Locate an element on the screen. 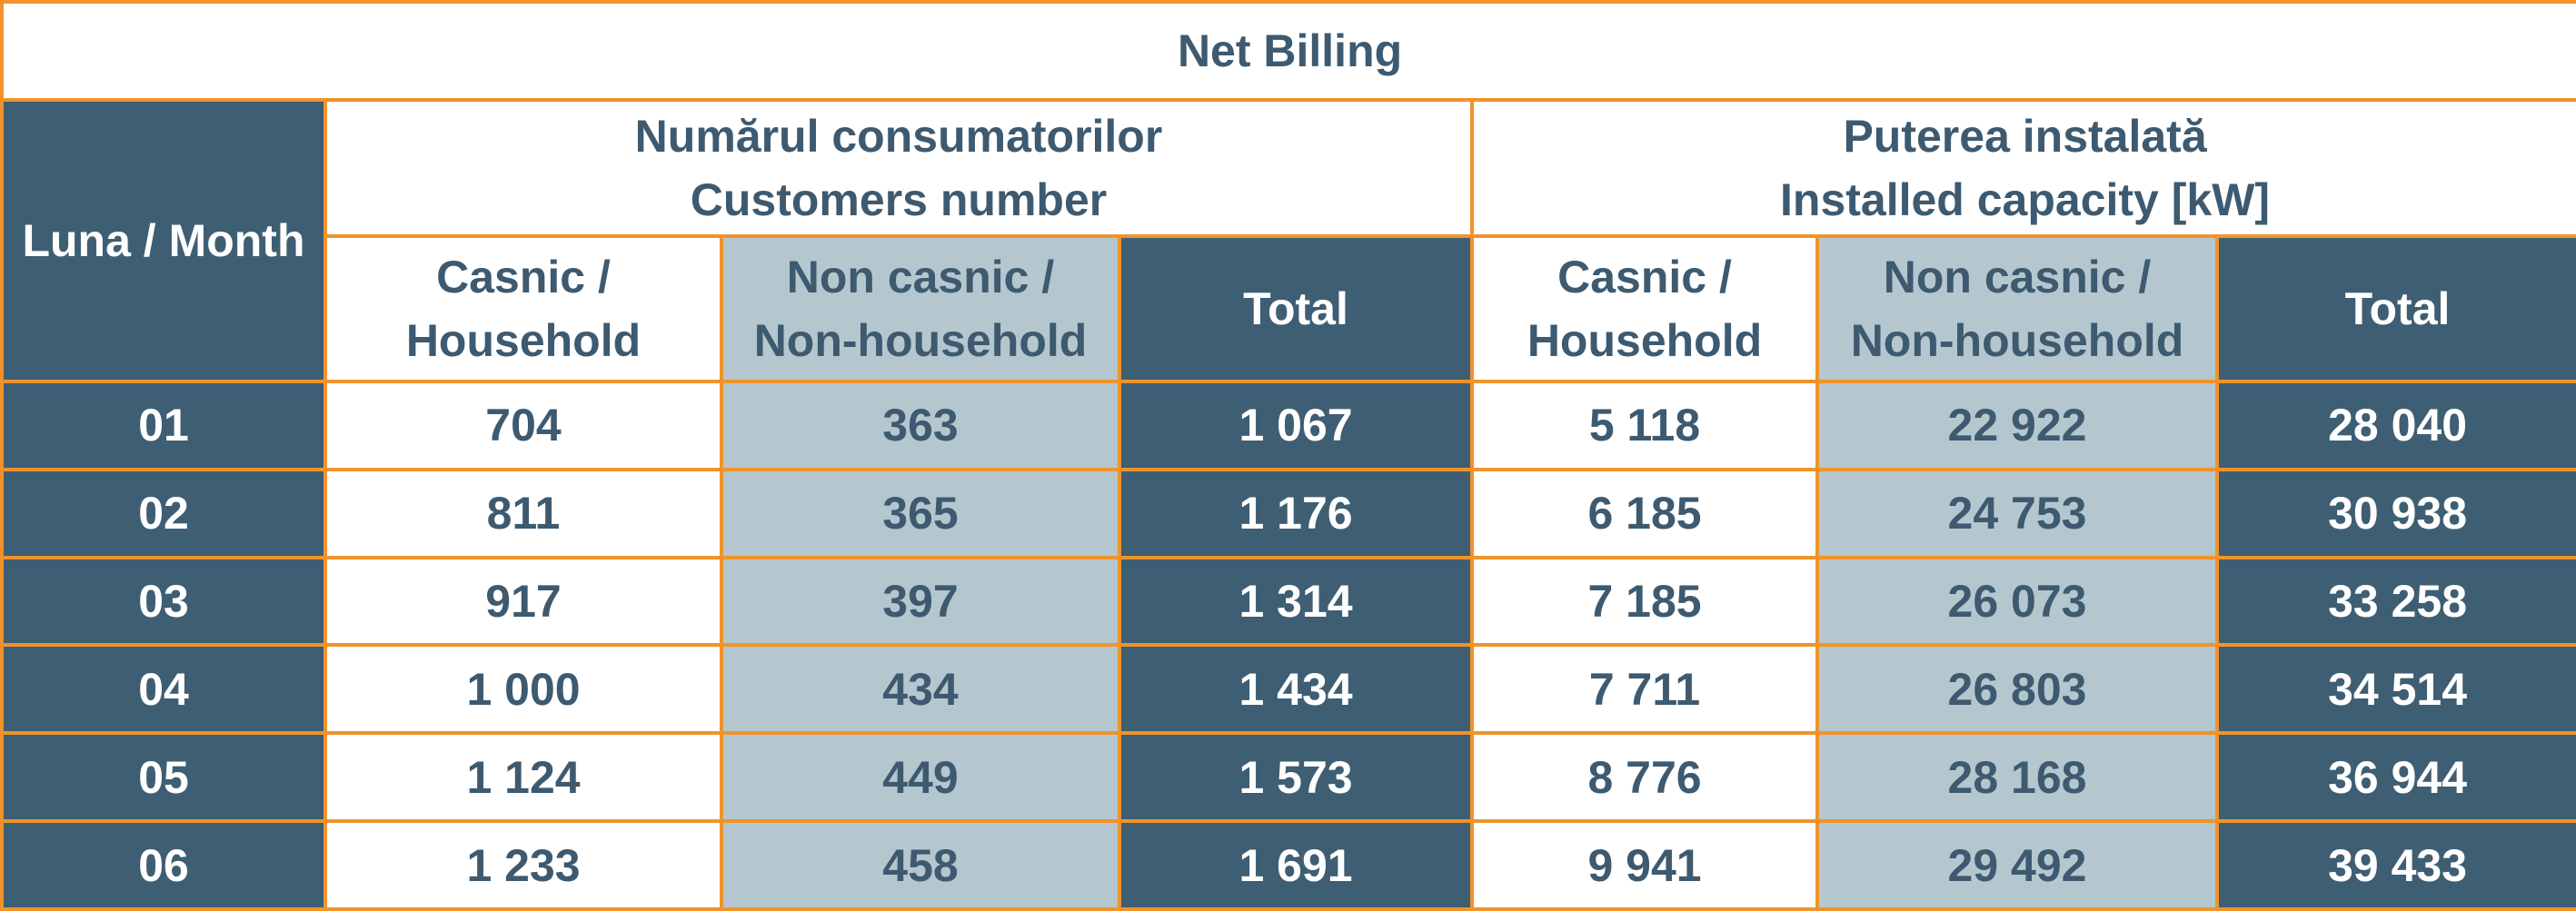  table-row: 05 1 124 449 1 573 8 776 28 168 36 944 is located at coordinates (1288, 777).